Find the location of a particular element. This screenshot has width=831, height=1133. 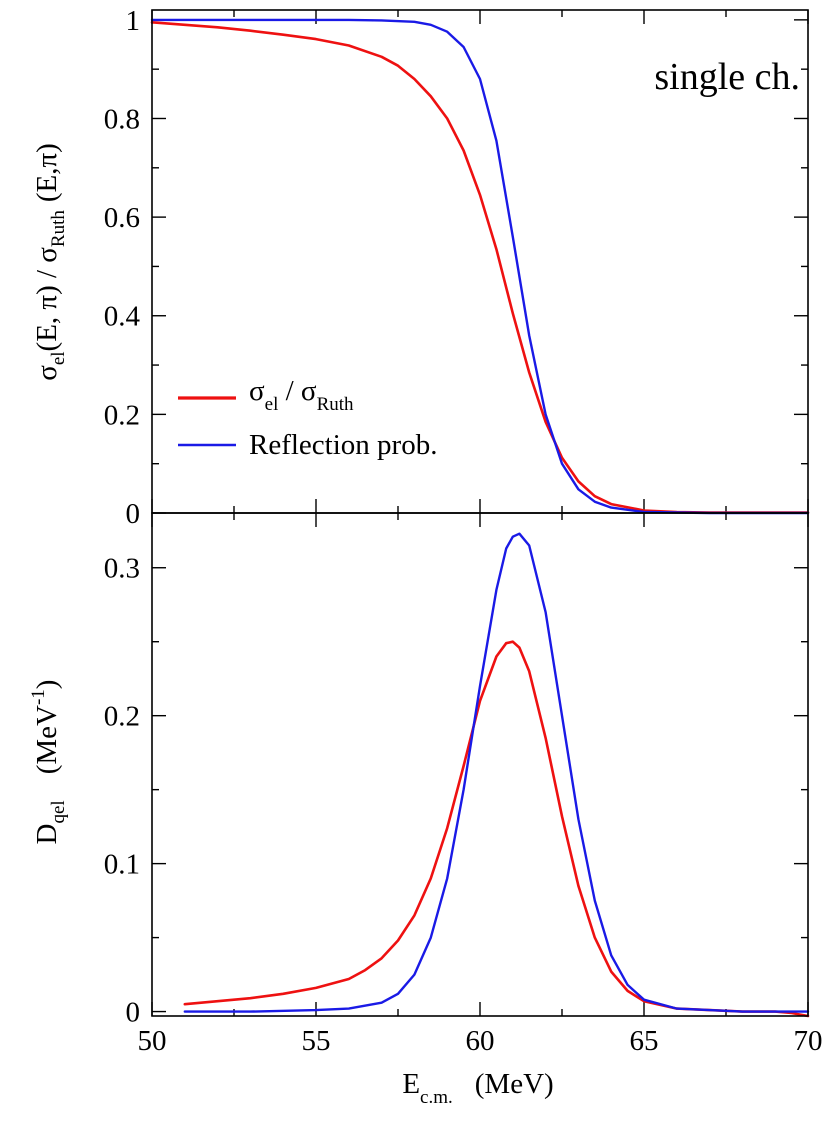

xlabel-mev: (MeV) is located at coordinates (514, 1084).